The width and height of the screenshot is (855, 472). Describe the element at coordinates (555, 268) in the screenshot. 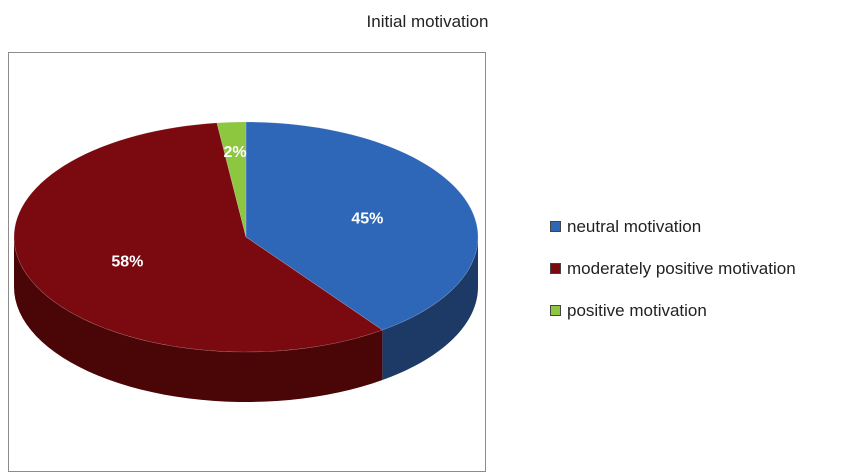

I see `legend-swatch-moderately-positive` at that location.